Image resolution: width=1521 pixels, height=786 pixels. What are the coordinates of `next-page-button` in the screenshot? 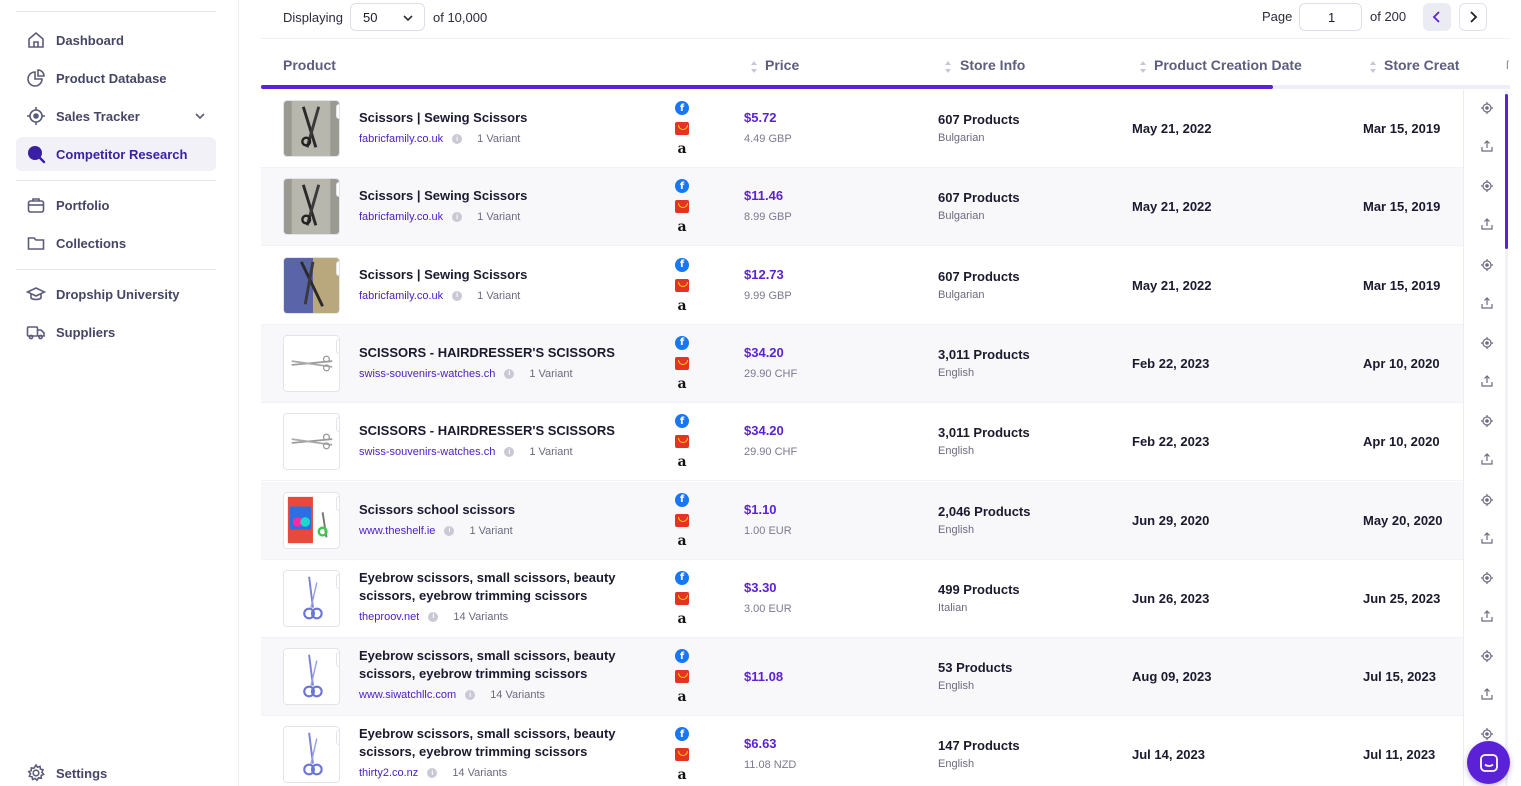 It's located at (1473, 17).